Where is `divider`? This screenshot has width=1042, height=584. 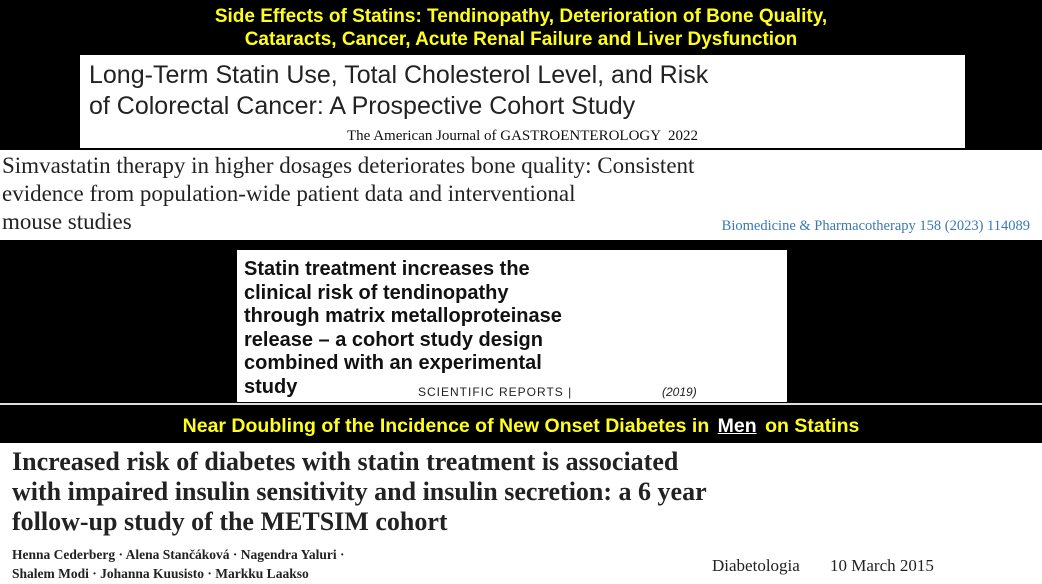 divider is located at coordinates (521, 404).